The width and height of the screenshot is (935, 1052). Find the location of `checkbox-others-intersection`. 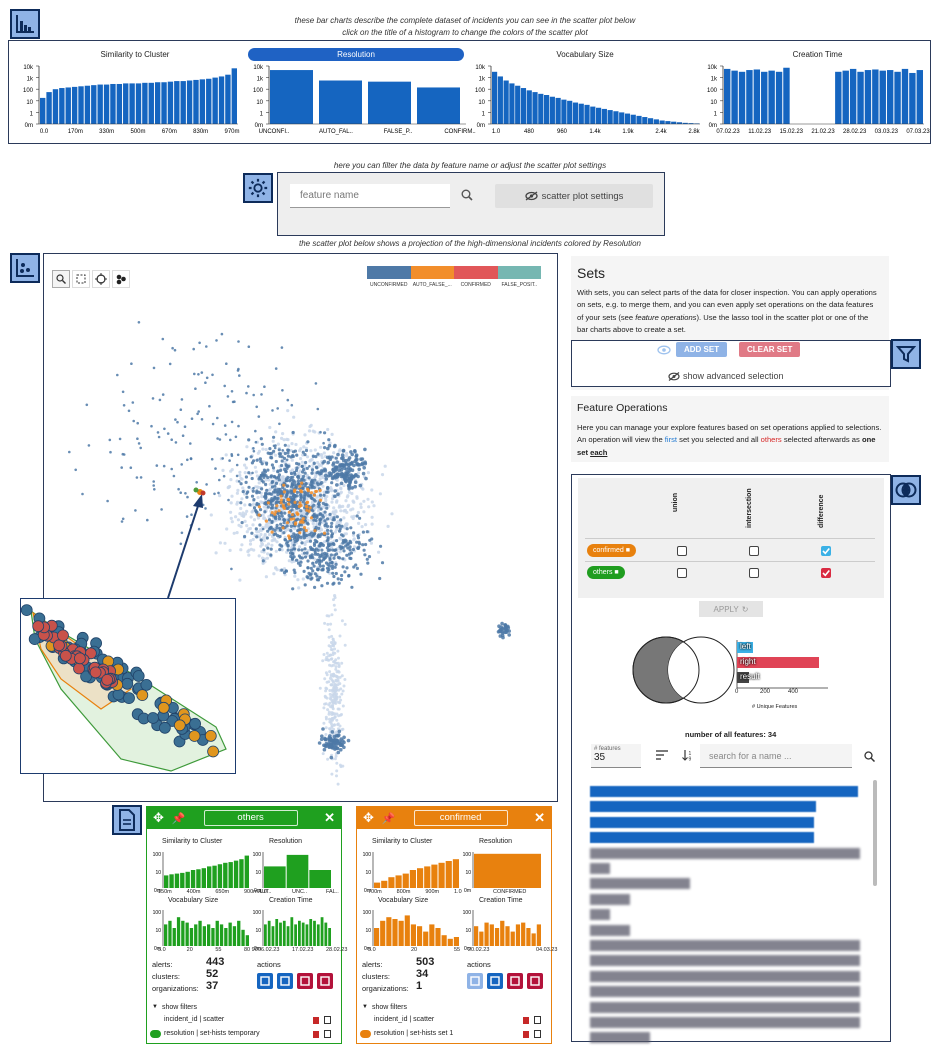

checkbox-others-intersection is located at coordinates (754, 573).